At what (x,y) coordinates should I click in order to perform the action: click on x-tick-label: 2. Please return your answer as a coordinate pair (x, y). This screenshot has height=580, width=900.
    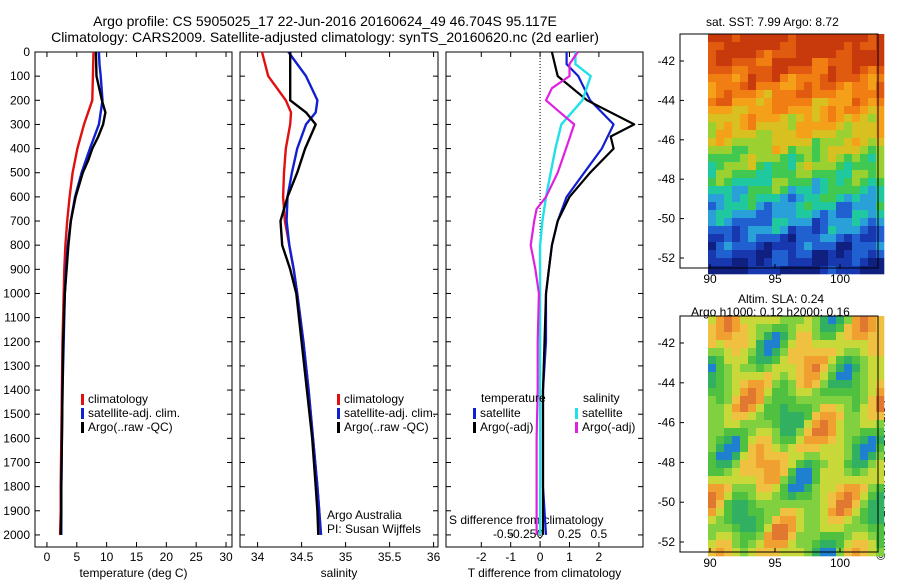
    Looking at the image, I should click on (599, 557).